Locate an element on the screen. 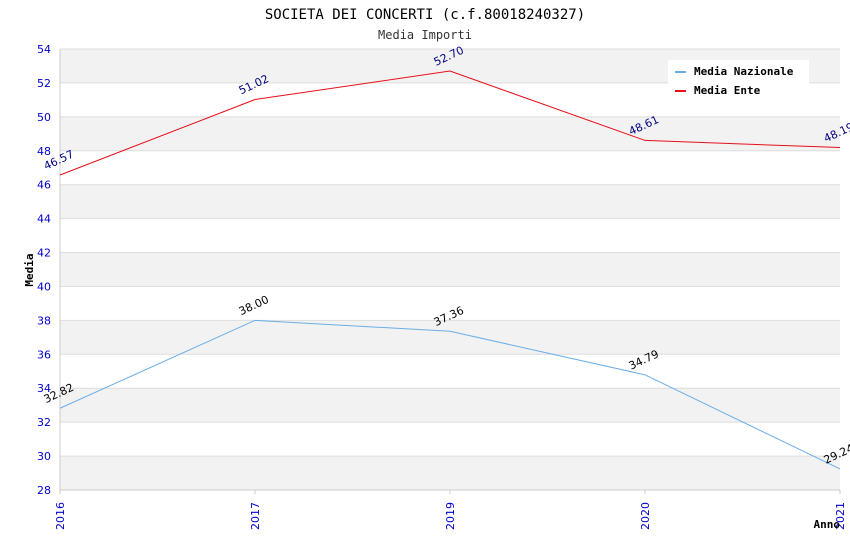 The width and height of the screenshot is (850, 550). x-tick-label: 2020 is located at coordinates (645, 516).